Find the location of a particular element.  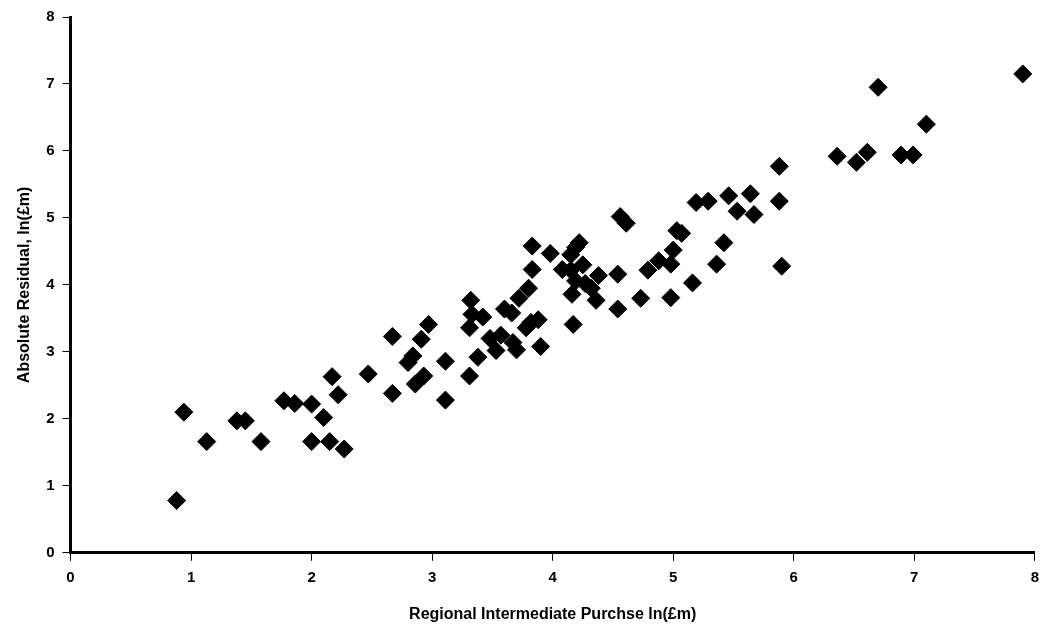

x-tick-label: 7 is located at coordinates (914, 576).